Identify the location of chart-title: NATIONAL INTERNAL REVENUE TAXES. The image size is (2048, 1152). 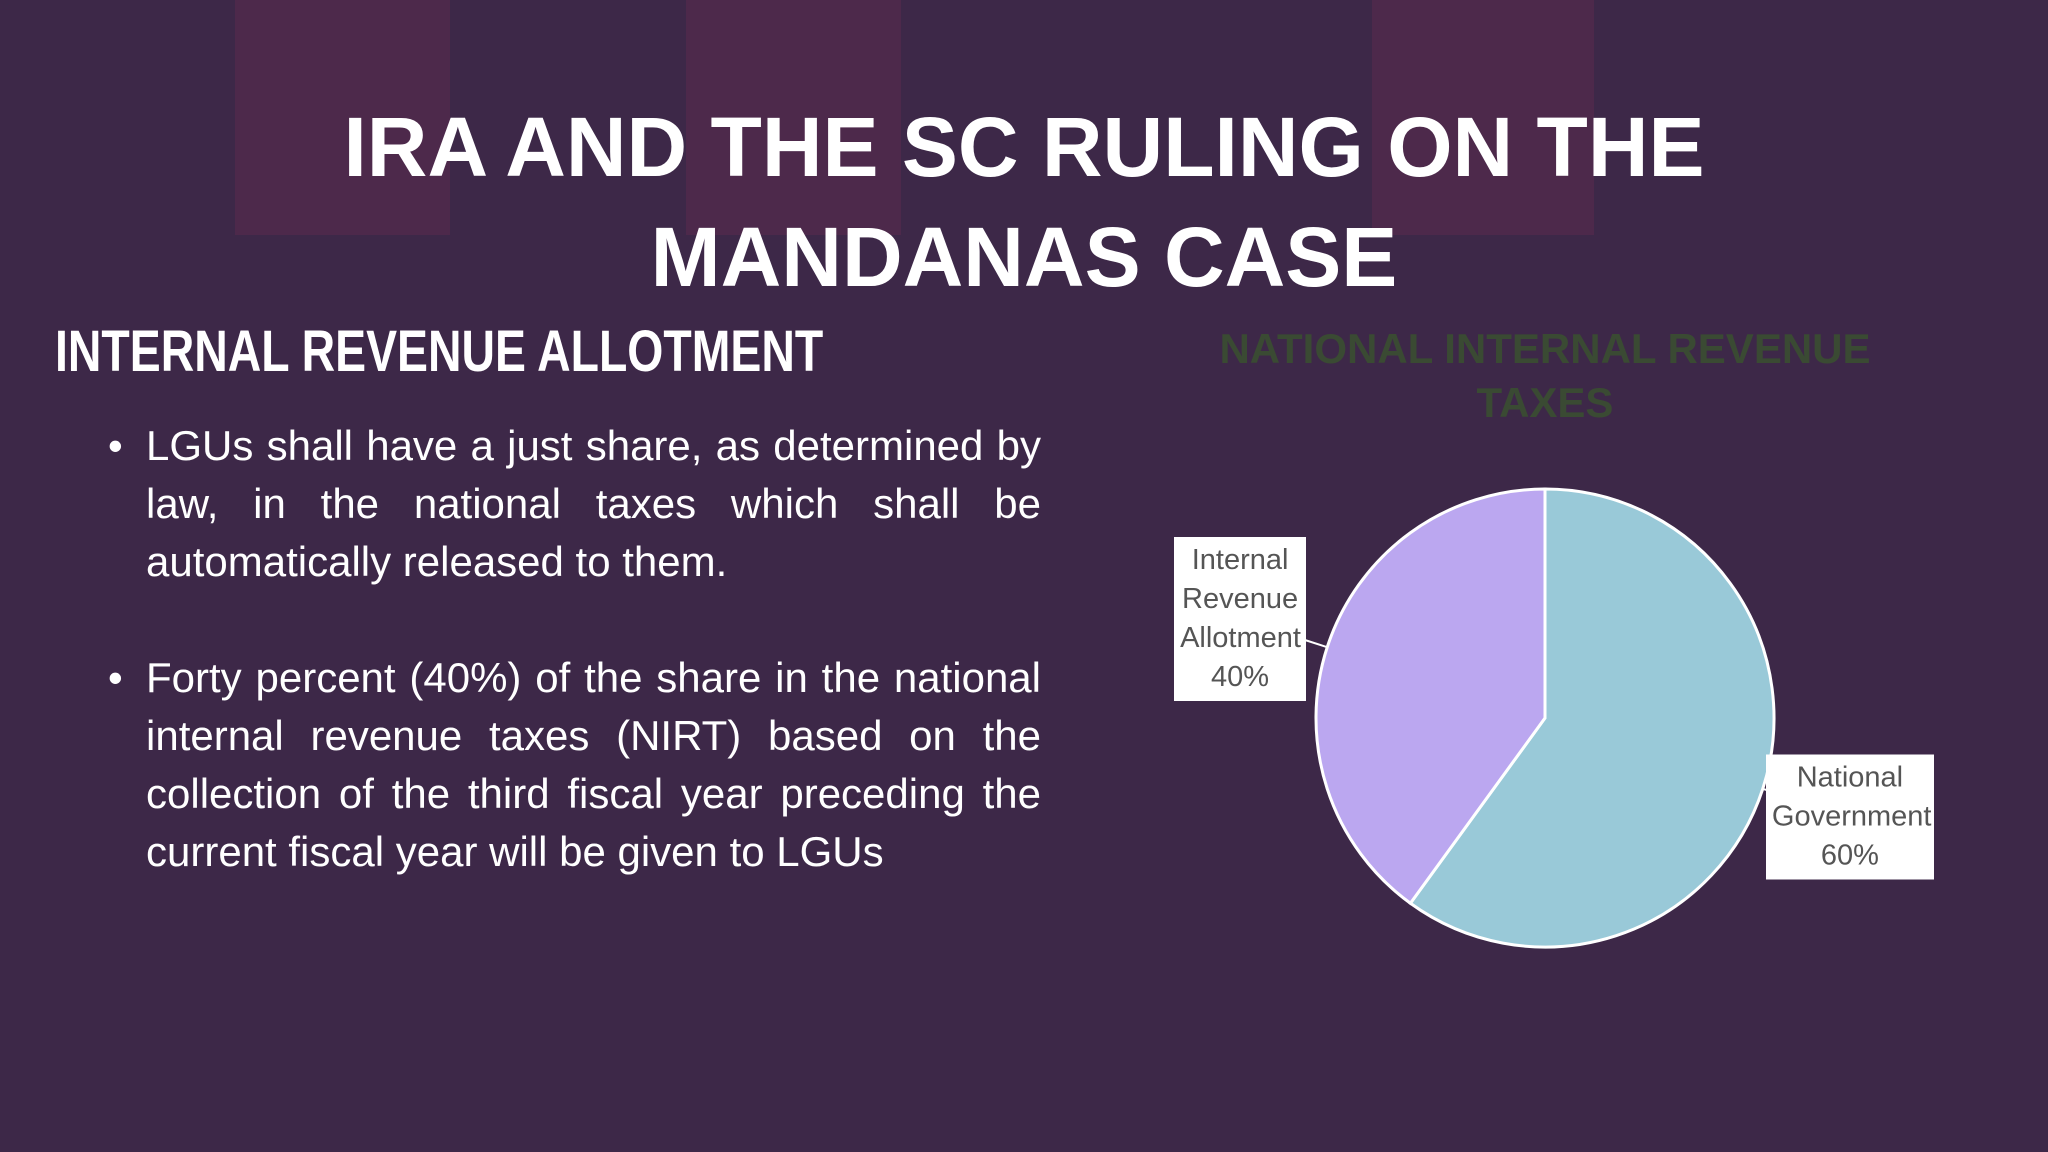
(1545, 375).